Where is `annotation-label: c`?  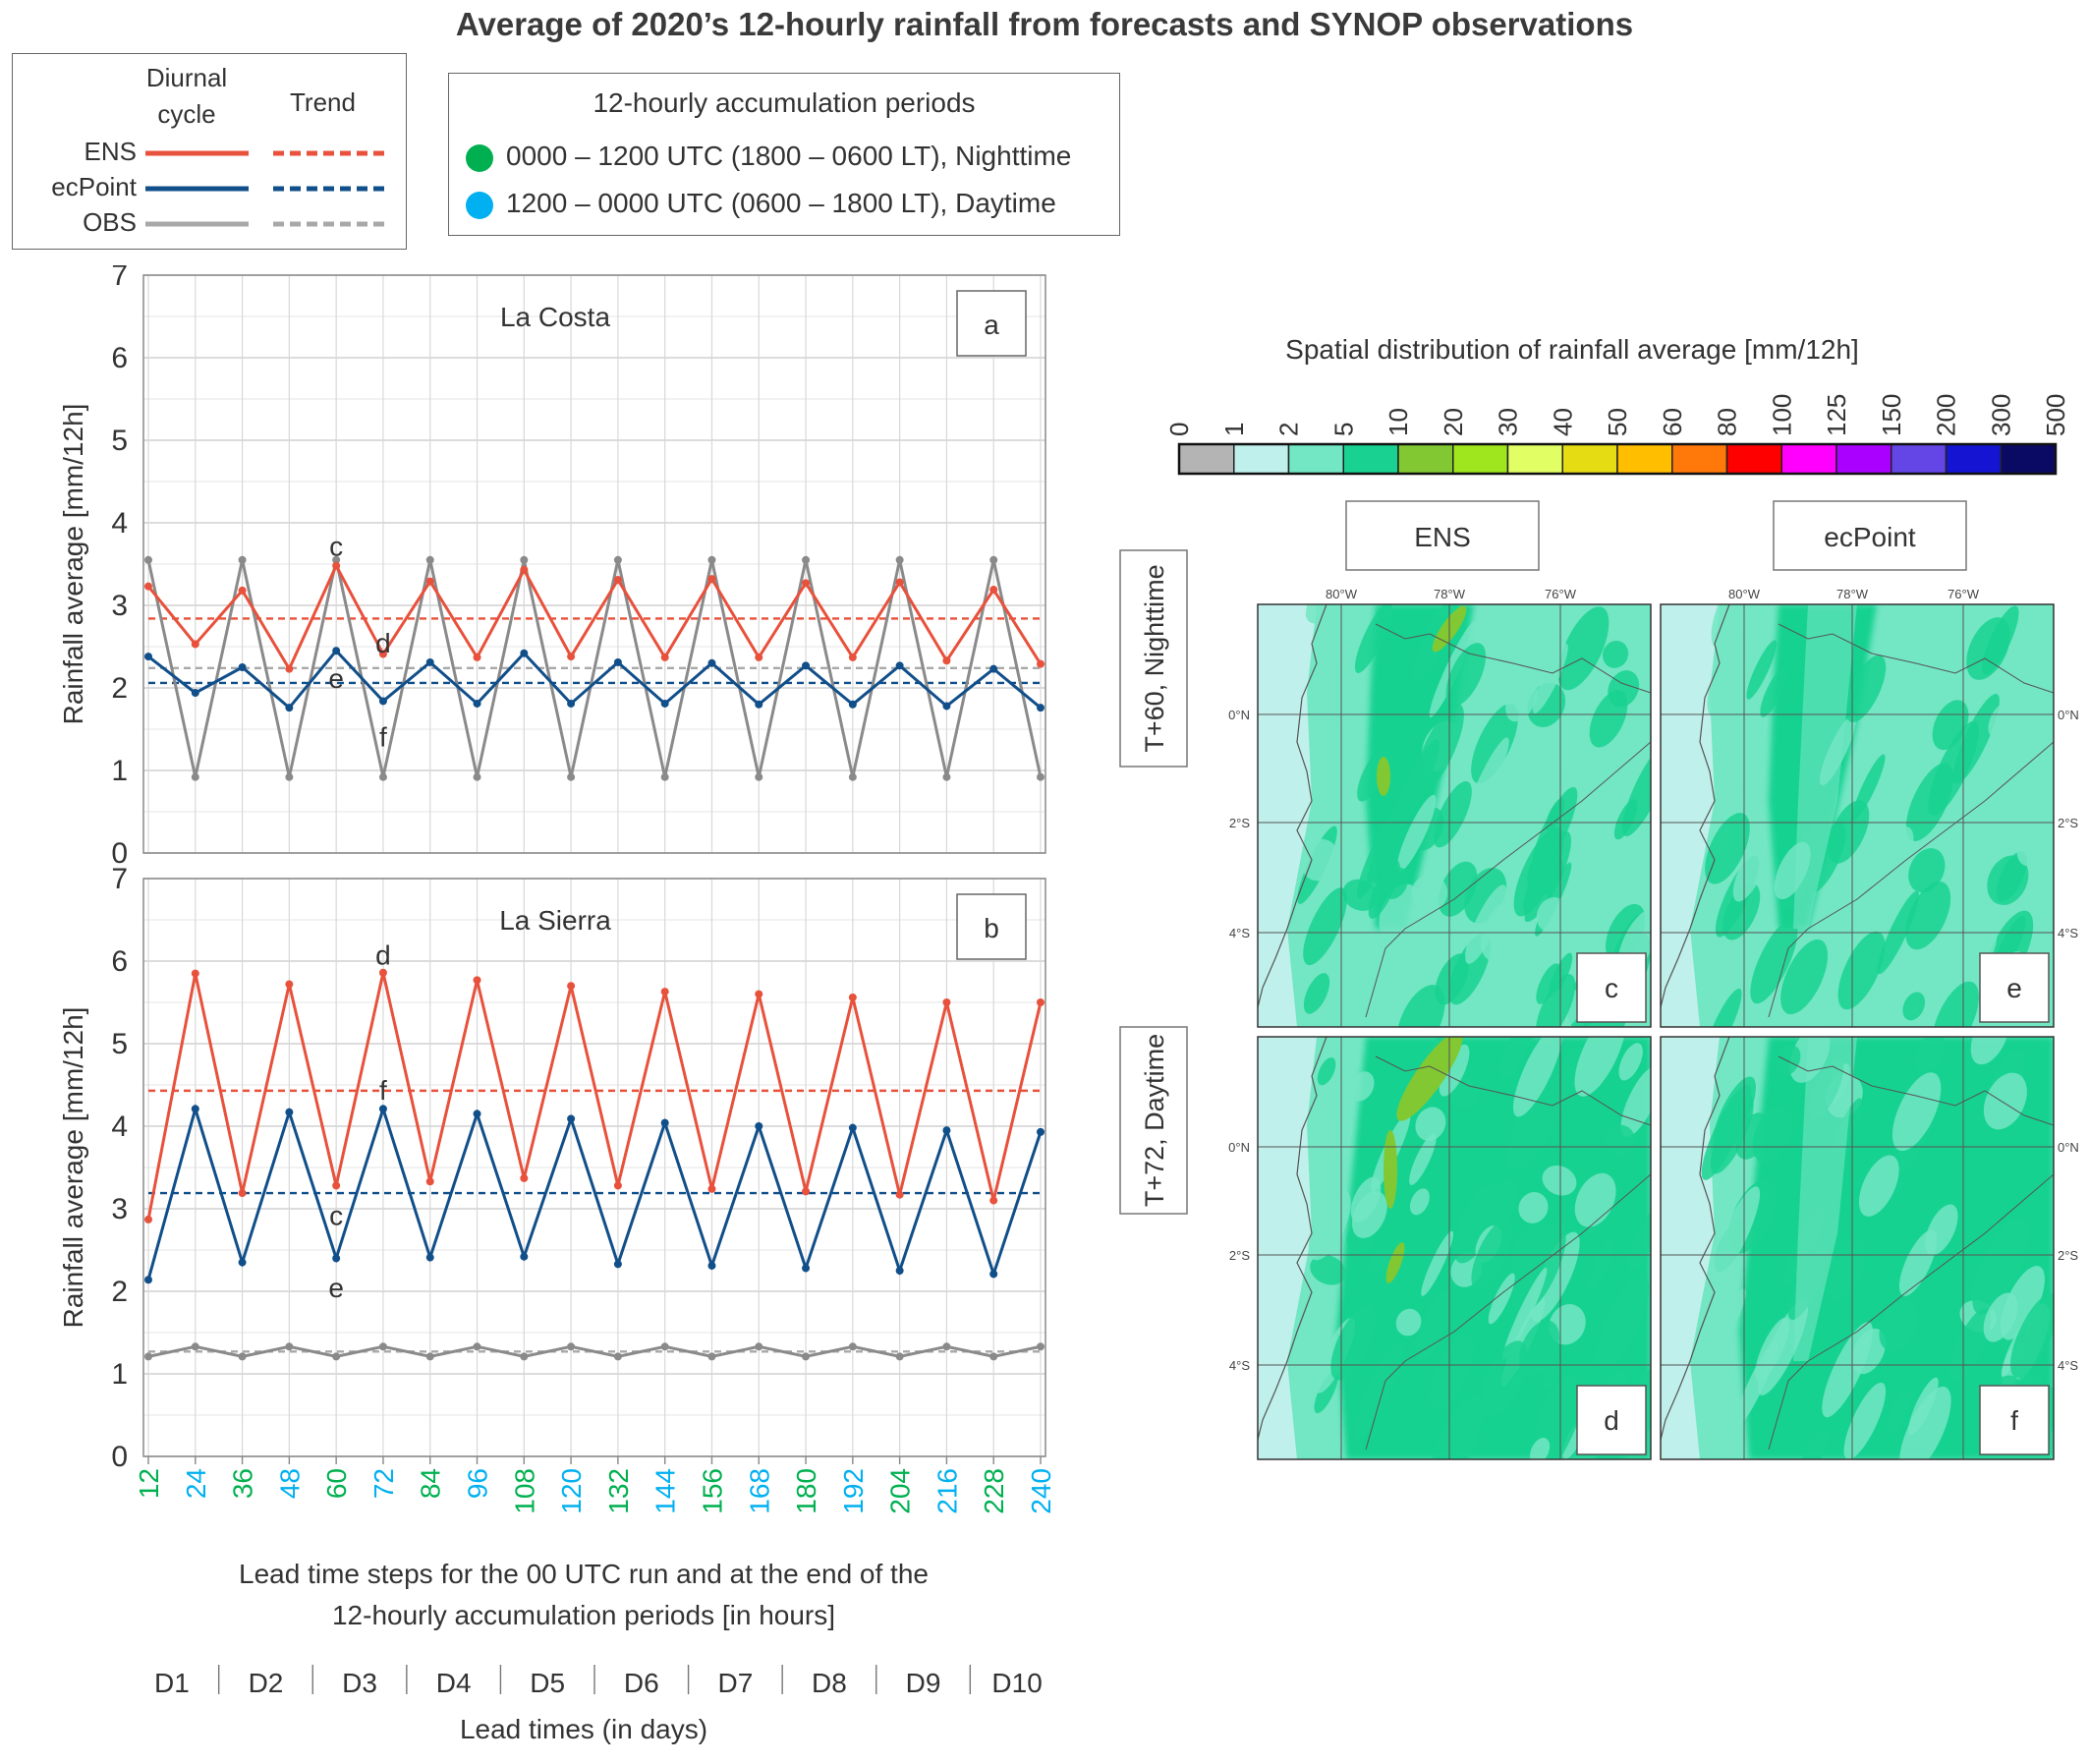
annotation-label: c is located at coordinates (336, 1216).